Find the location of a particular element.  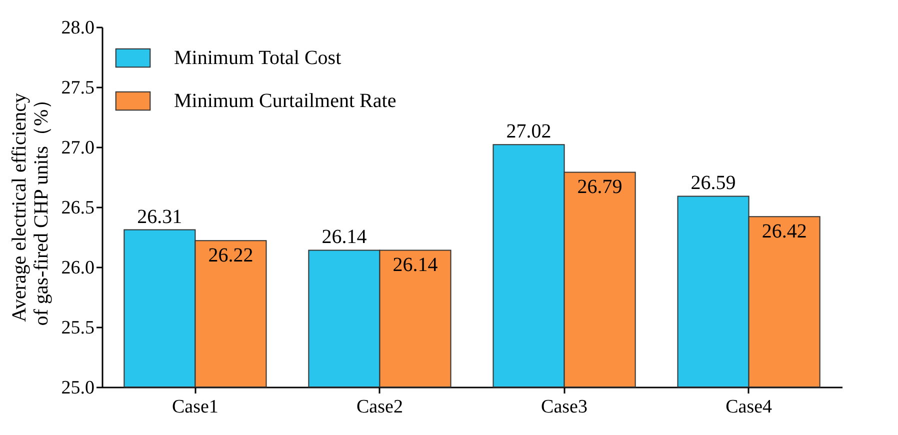

y-tick-label: 25.0 is located at coordinates (77, 388).